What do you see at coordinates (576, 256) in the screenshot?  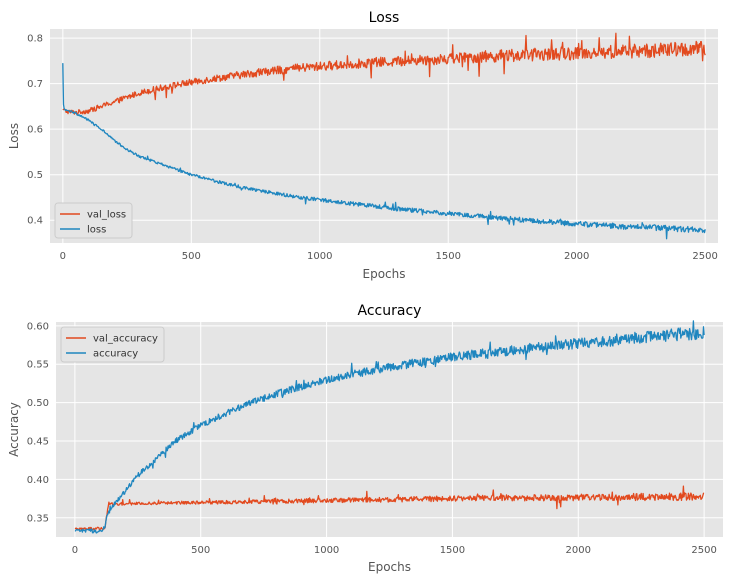 I see `loss-x-tick-label: 2000` at bounding box center [576, 256].